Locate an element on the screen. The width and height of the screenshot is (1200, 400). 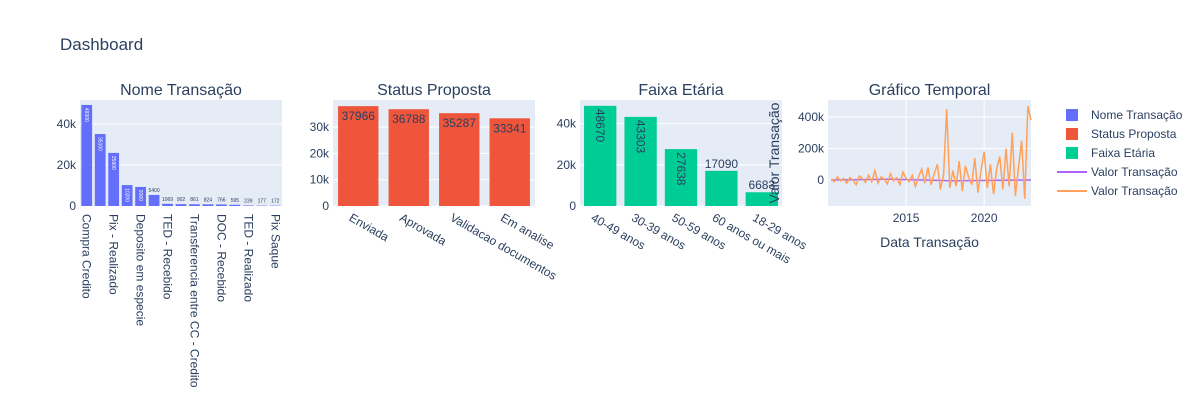
x-tick-label: 2015 is located at coordinates (906, 218).